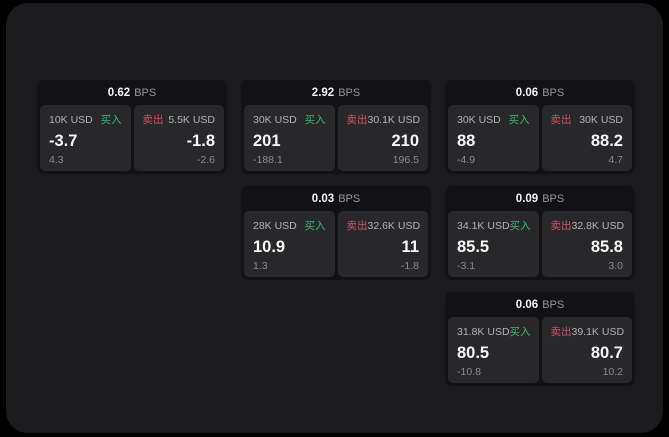 Image resolution: width=669 pixels, height=437 pixels. What do you see at coordinates (586, 138) in the screenshot?
I see `sell-panel: 卖出 30K USD 88.2 4.7` at bounding box center [586, 138].